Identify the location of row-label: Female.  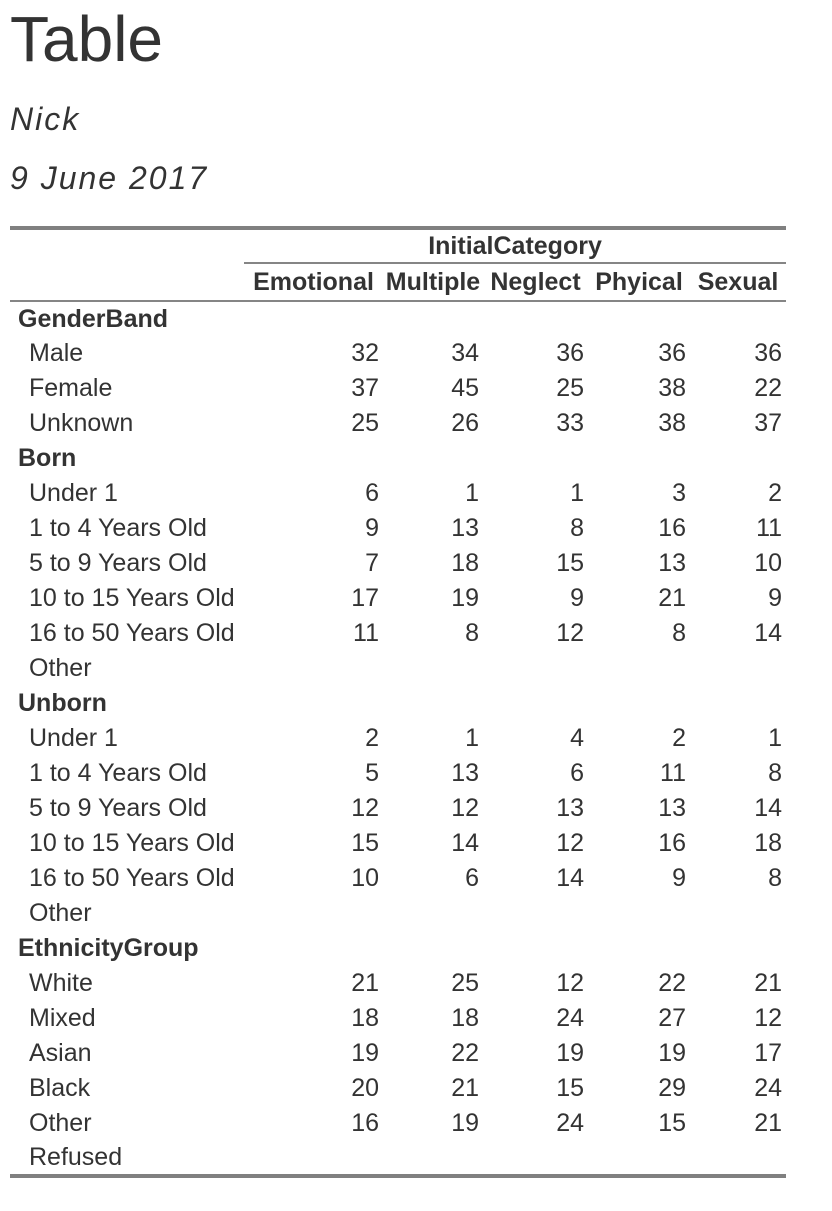
(71, 388).